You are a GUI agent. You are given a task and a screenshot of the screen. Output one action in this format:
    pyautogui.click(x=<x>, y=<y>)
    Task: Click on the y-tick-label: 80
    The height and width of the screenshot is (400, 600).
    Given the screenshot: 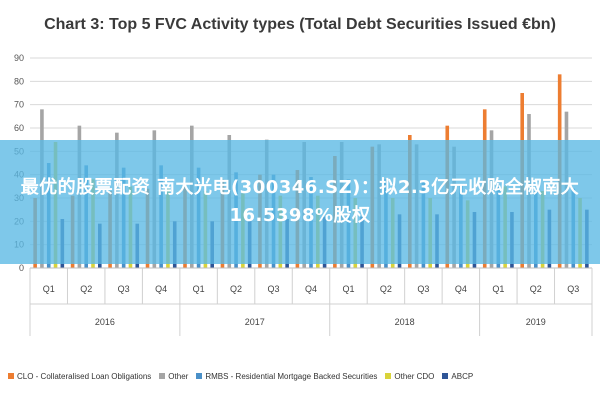 What is the action you would take?
    pyautogui.click(x=19, y=81)
    